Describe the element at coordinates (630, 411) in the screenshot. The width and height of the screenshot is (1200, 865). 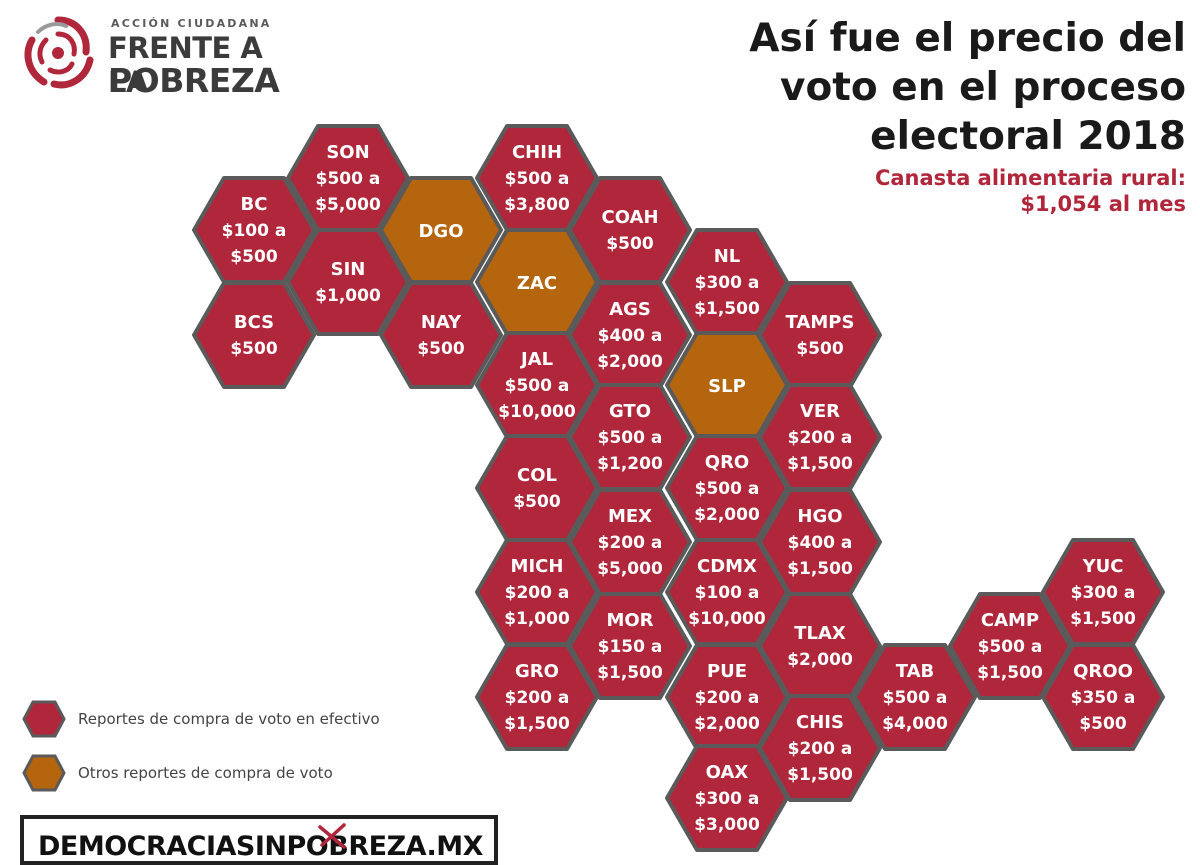
I see `state-code: GTO` at that location.